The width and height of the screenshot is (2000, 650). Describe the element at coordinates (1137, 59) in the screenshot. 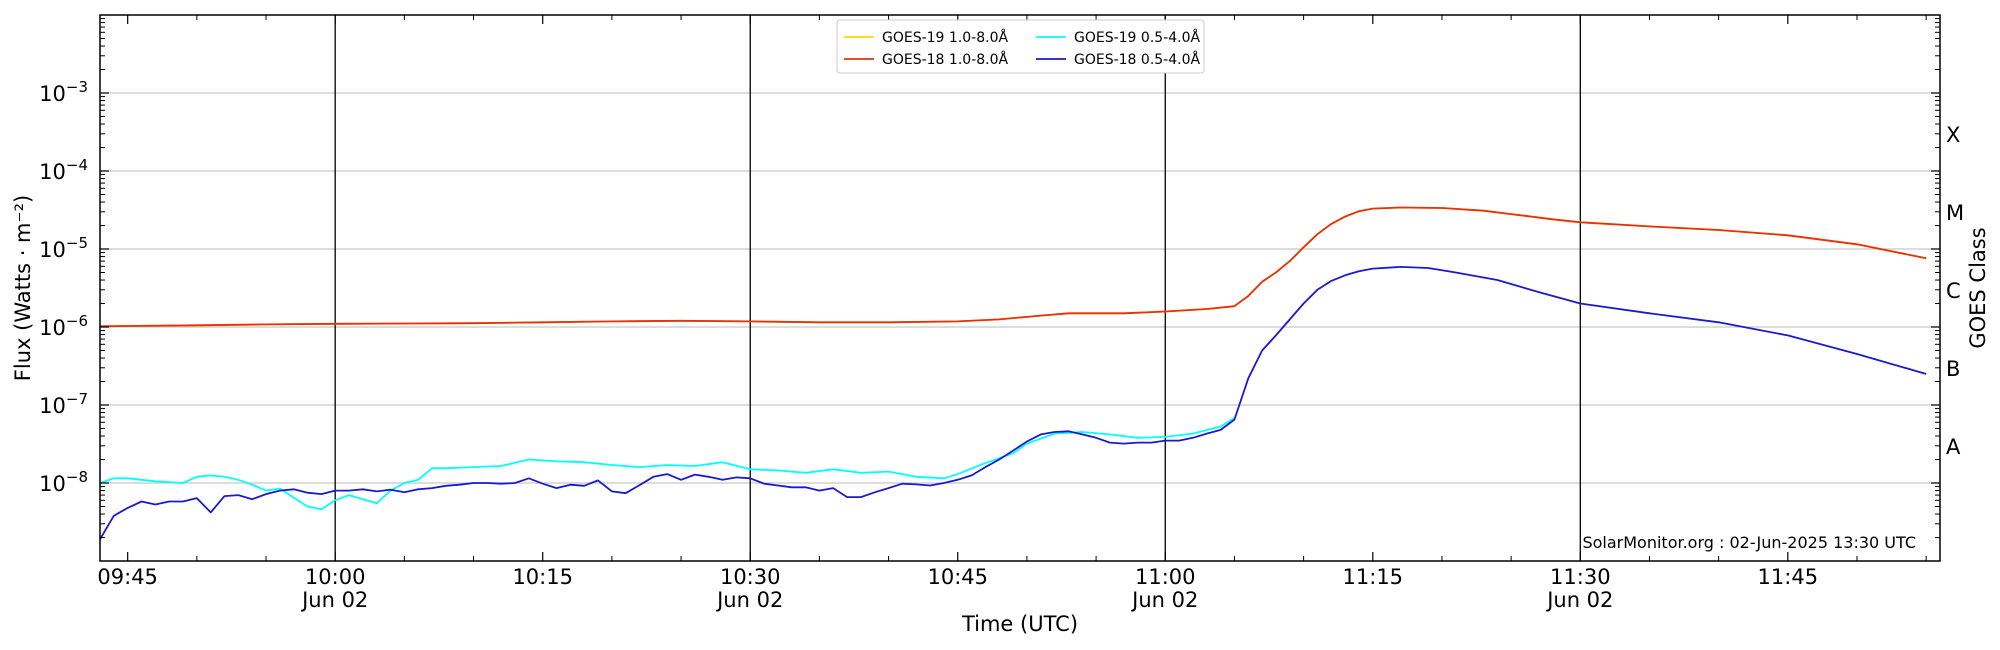

I see `legend-label: GOES-18 0.5-4.0Å` at that location.